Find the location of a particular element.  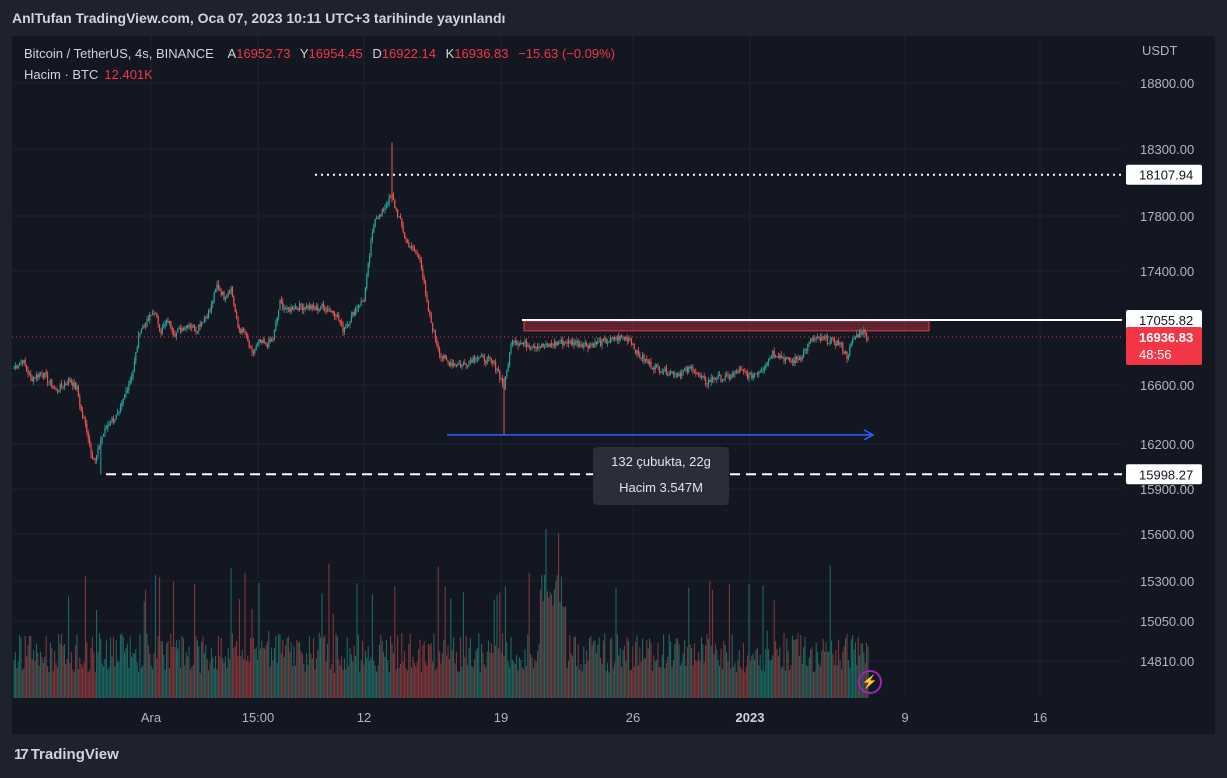

price-tick-label: 17400.00 is located at coordinates (1167, 271).